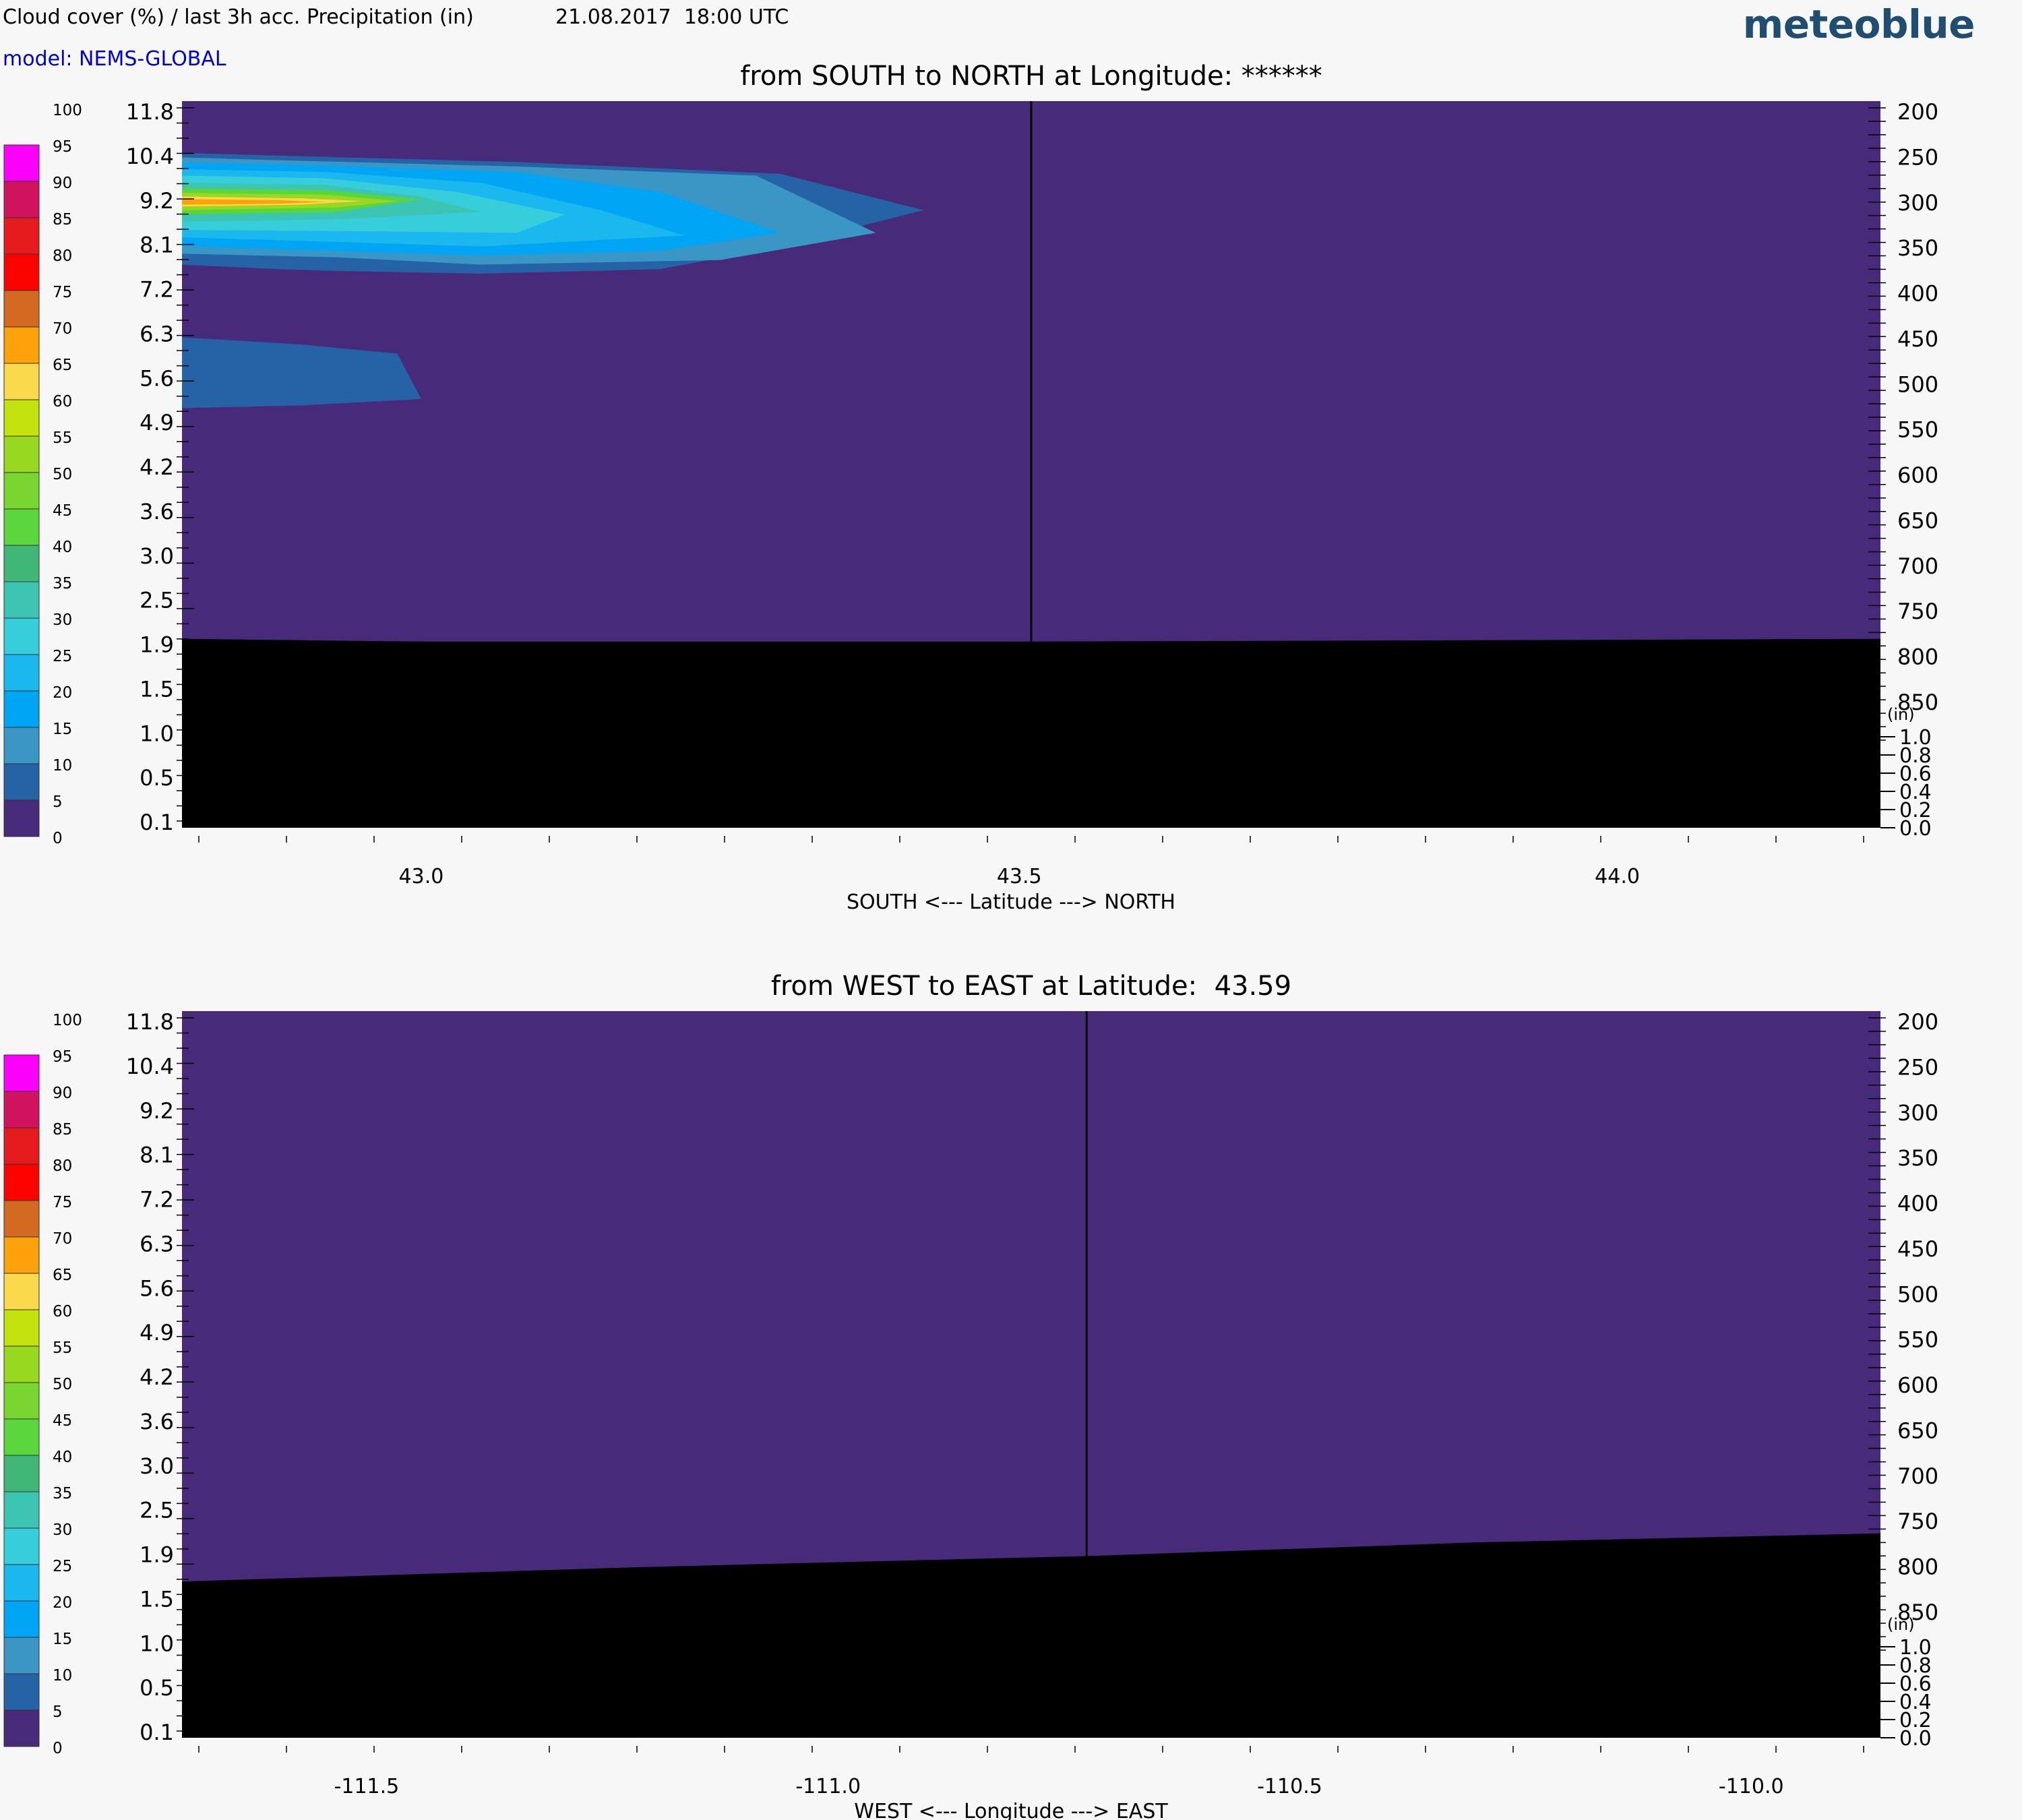 The height and width of the screenshot is (1820, 2022). What do you see at coordinates (62, 183) in the screenshot?
I see `colorbar-label: 90` at bounding box center [62, 183].